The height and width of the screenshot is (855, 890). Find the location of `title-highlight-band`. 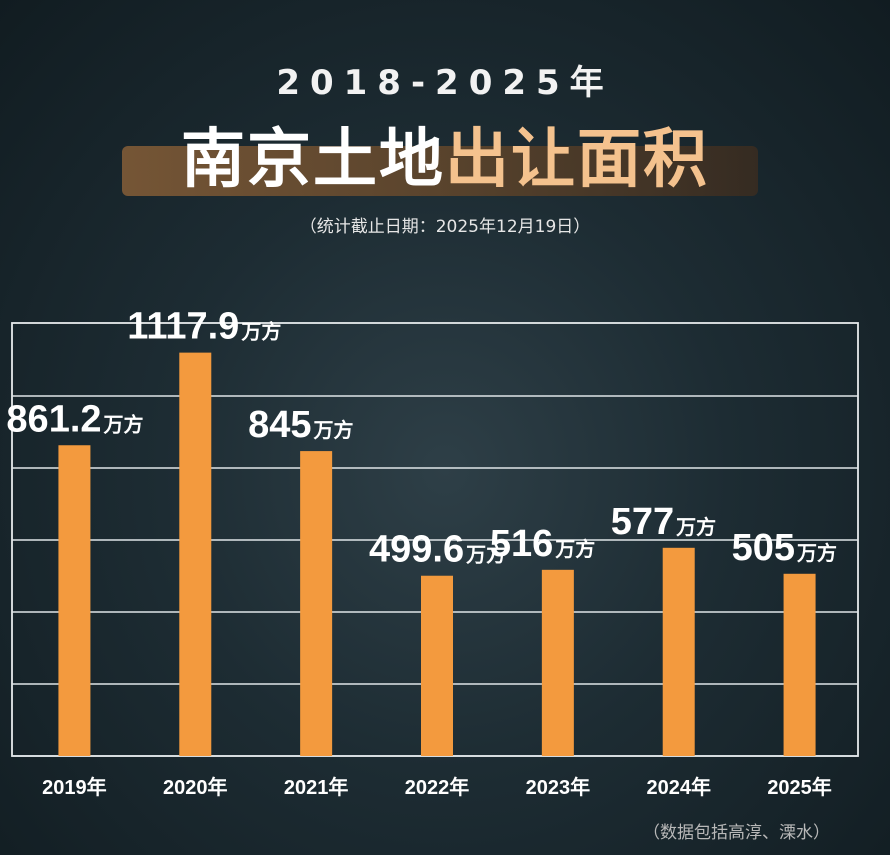

title-highlight-band is located at coordinates (440, 171).